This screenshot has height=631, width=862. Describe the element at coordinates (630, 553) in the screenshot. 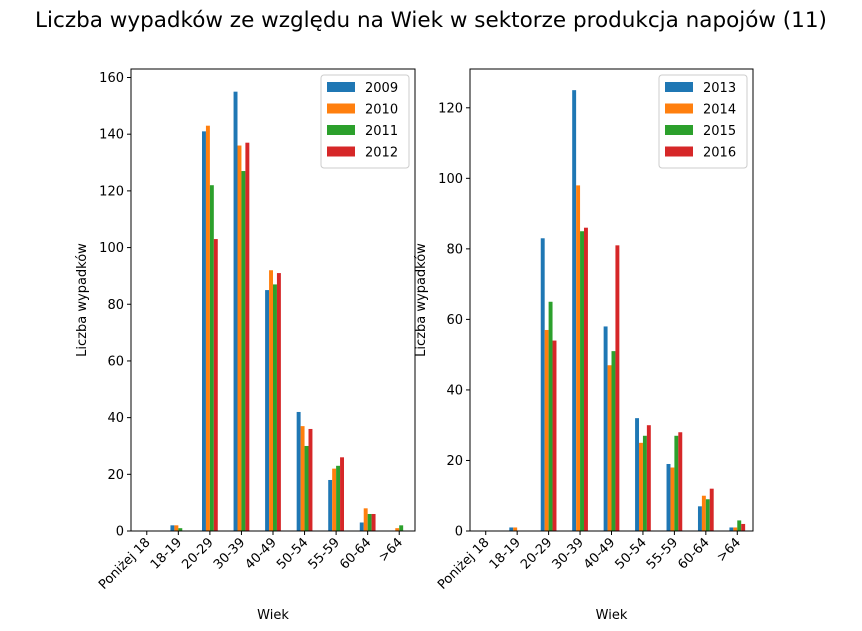

I see `x-tick-label: 50-54` at that location.